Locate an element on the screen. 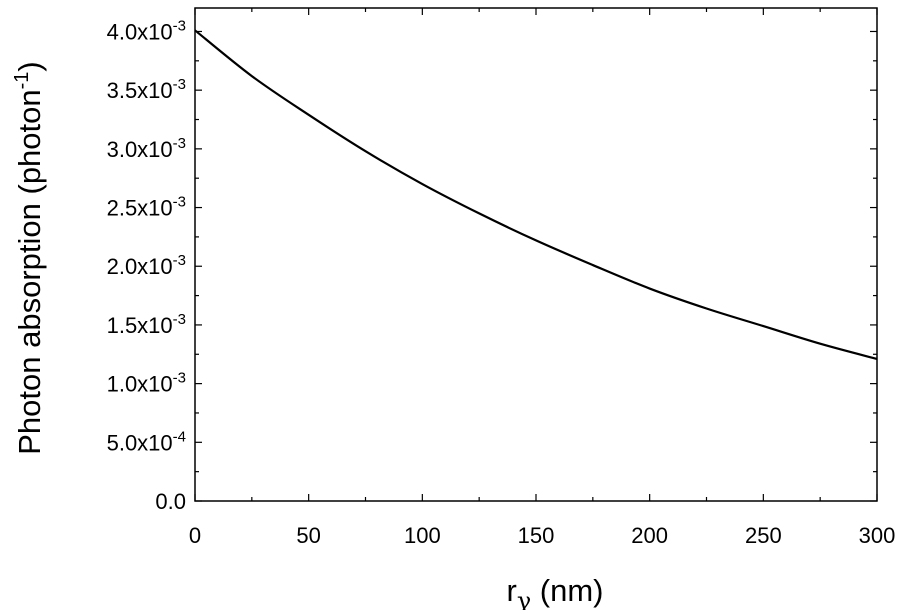 The height and width of the screenshot is (610, 902). x-axis-title-main: r is located at coordinates (512, 590).